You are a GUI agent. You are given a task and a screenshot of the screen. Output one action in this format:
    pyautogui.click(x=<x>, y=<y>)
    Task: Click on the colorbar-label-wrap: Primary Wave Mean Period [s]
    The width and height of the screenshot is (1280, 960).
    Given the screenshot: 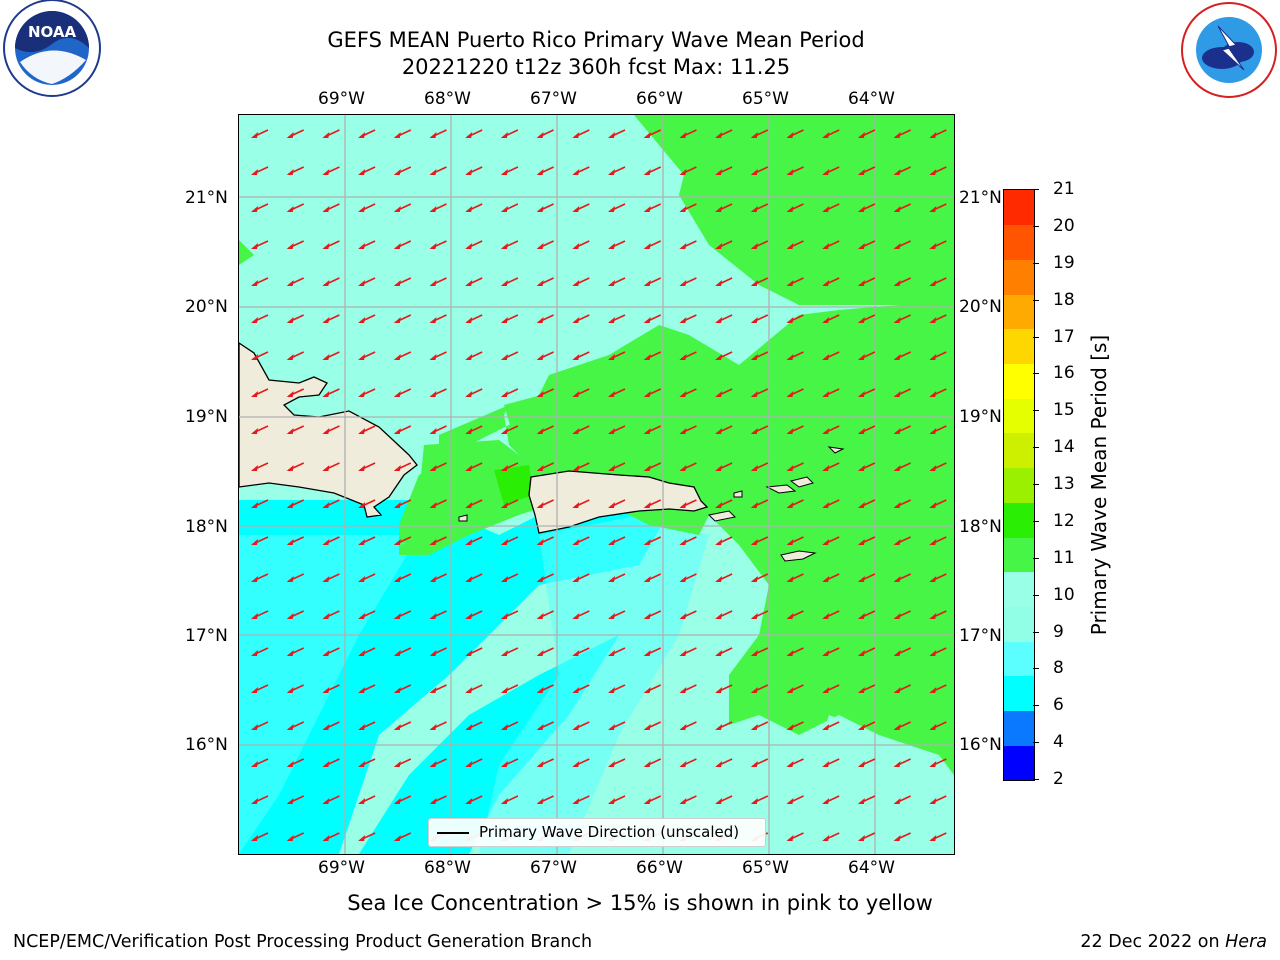 What is the action you would take?
    pyautogui.click(x=1101, y=485)
    